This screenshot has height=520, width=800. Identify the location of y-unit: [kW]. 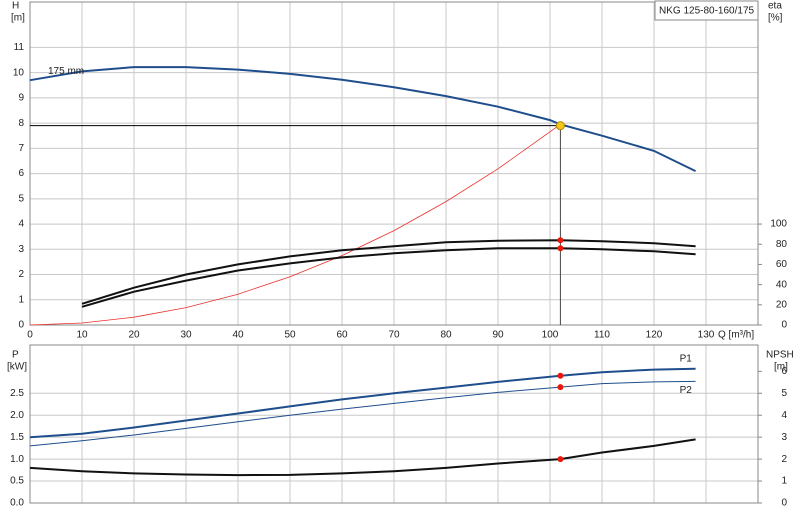
(17, 367).